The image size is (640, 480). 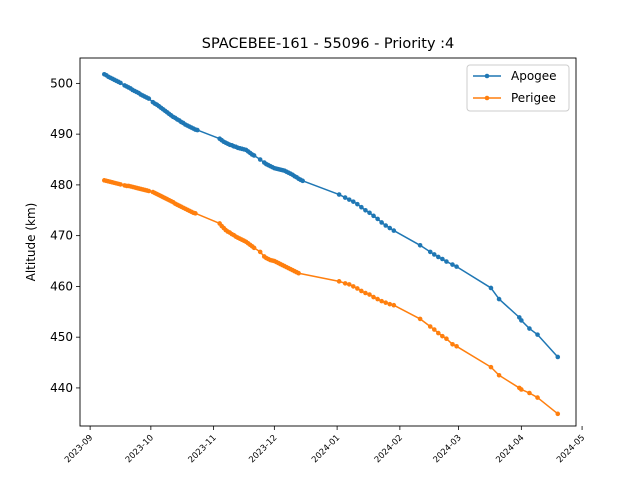 I want to click on y-tick-label: 480, so click(x=61, y=185).